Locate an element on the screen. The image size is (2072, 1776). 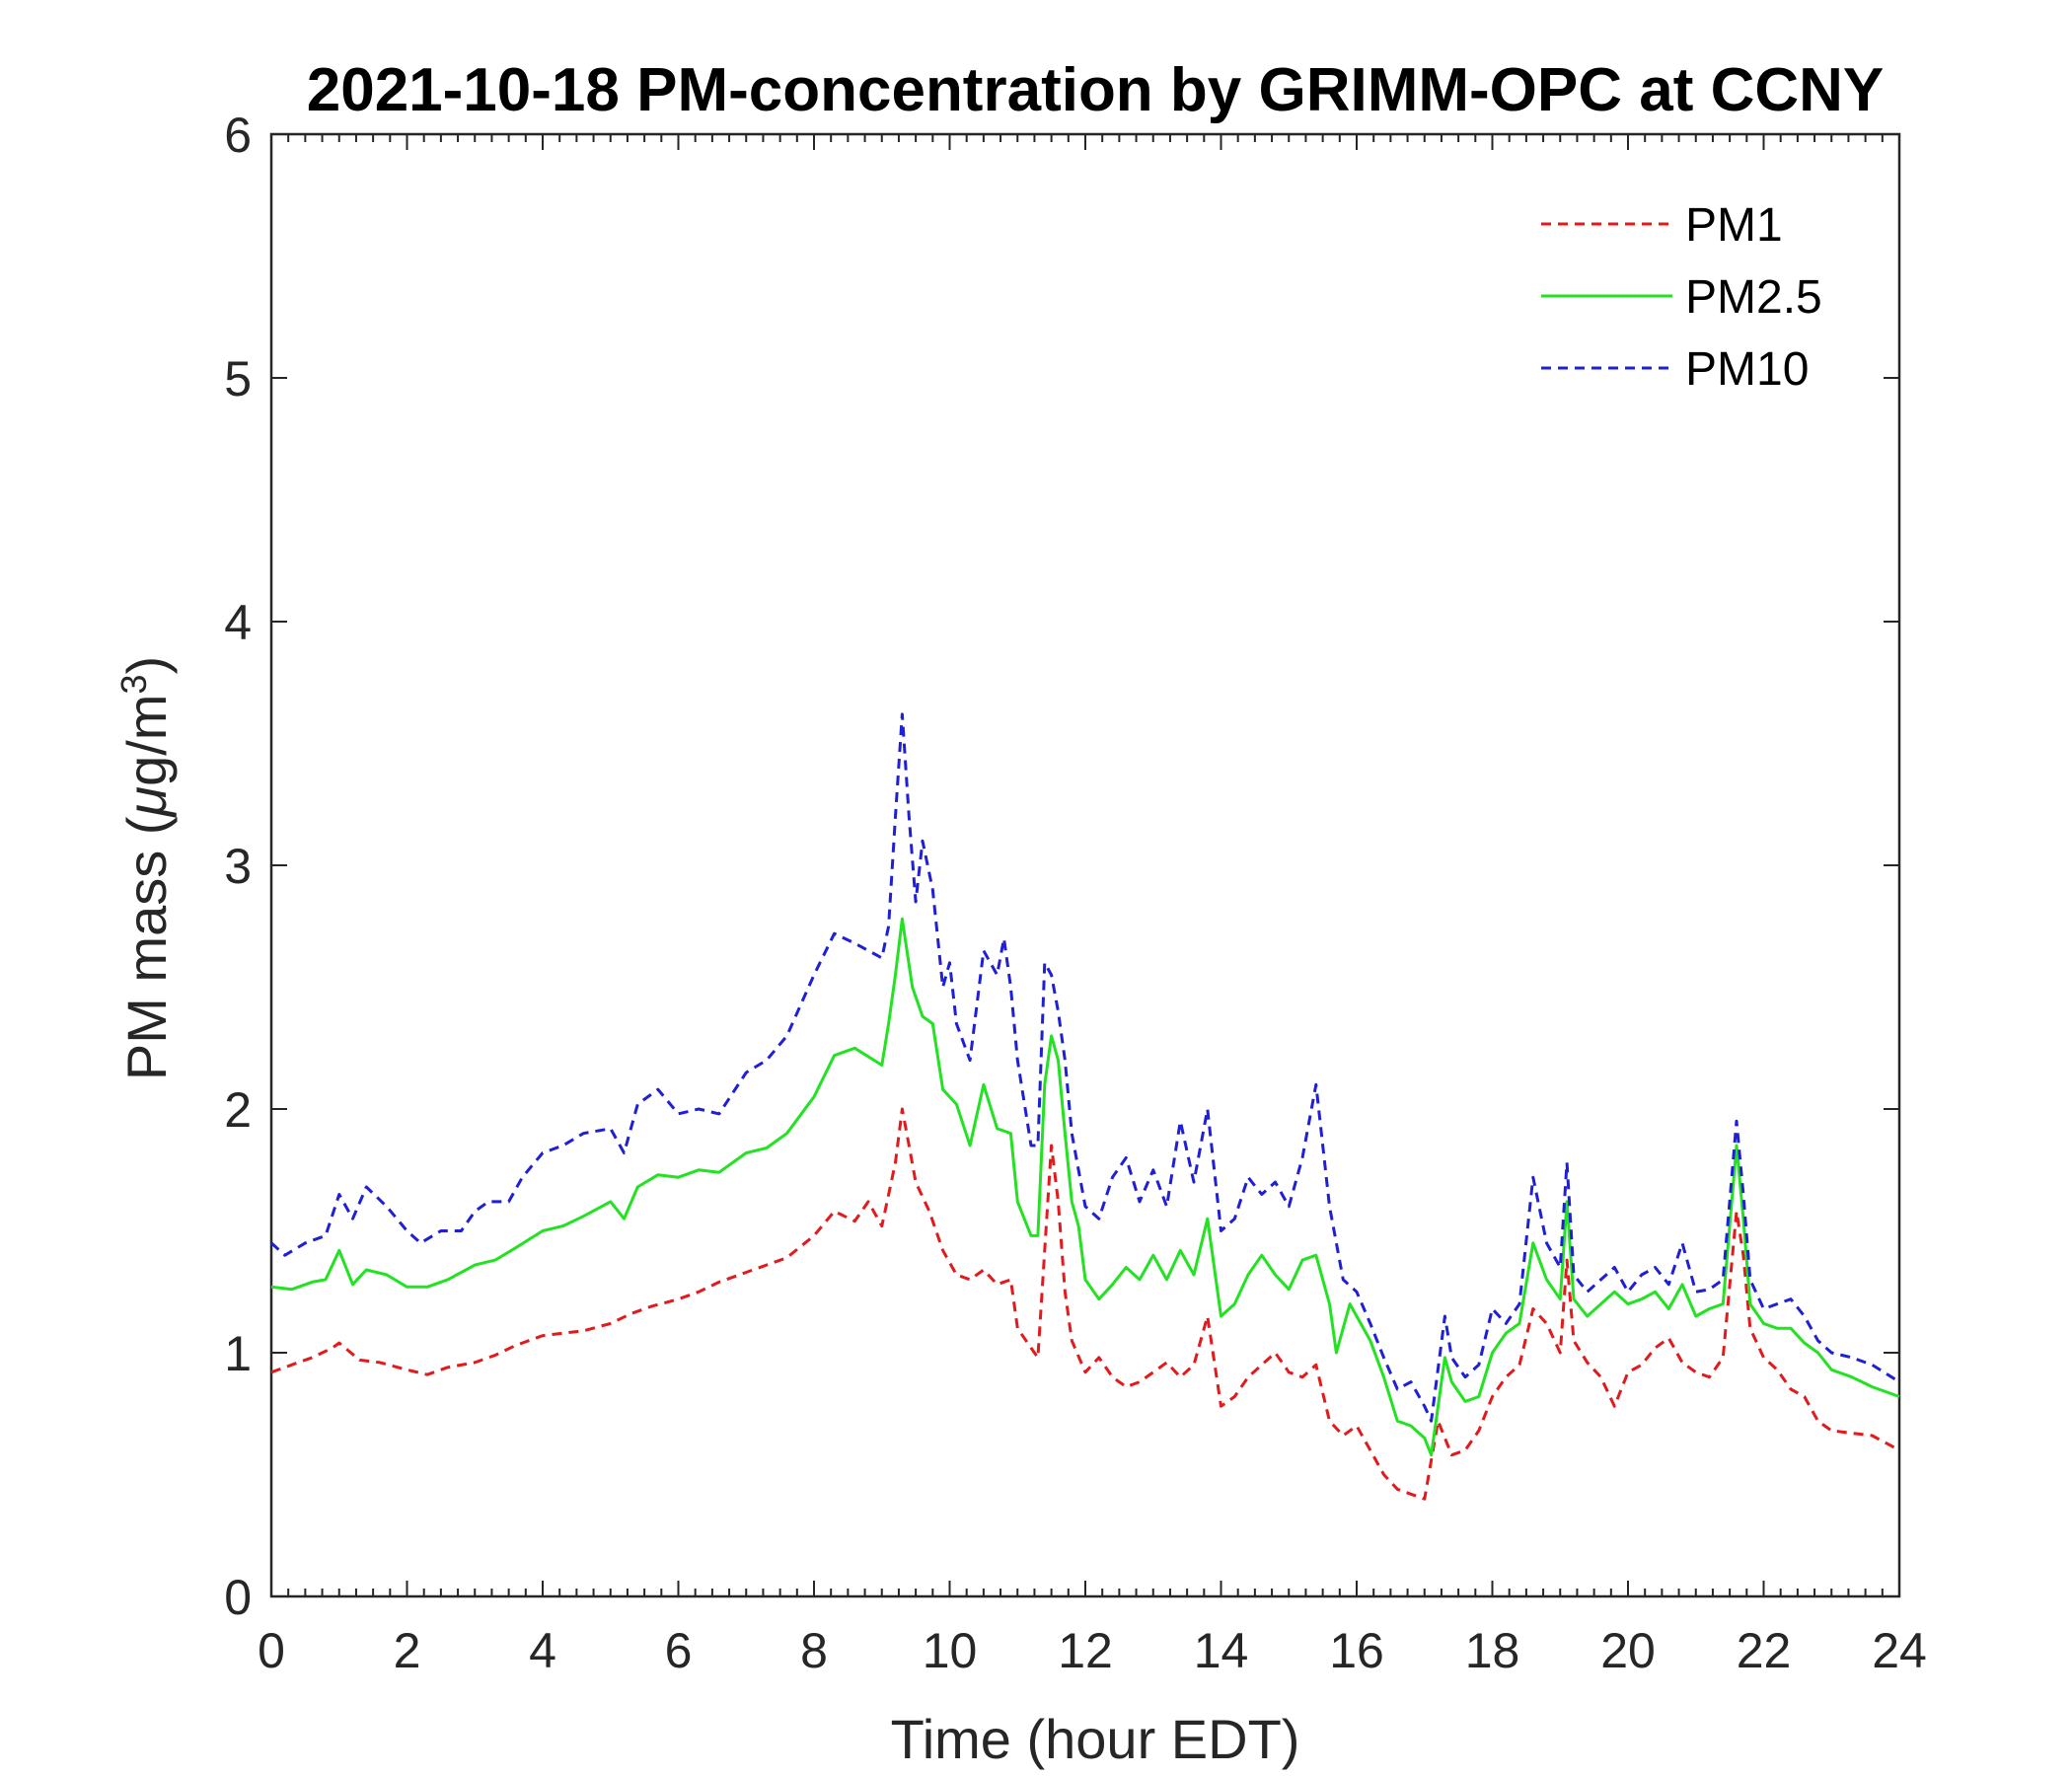
x-tick-label: 12 is located at coordinates (1085, 1651).